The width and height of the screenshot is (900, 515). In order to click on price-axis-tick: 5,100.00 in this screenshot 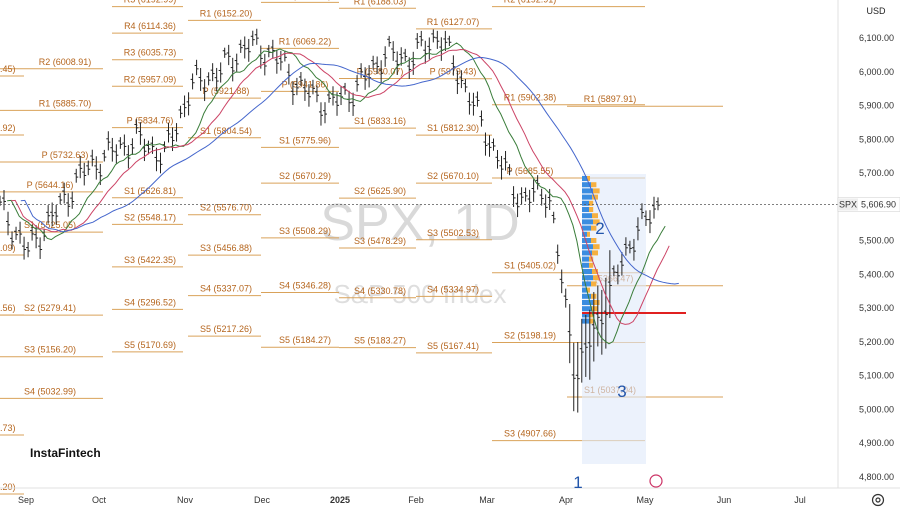, I will do `click(876, 376)`.